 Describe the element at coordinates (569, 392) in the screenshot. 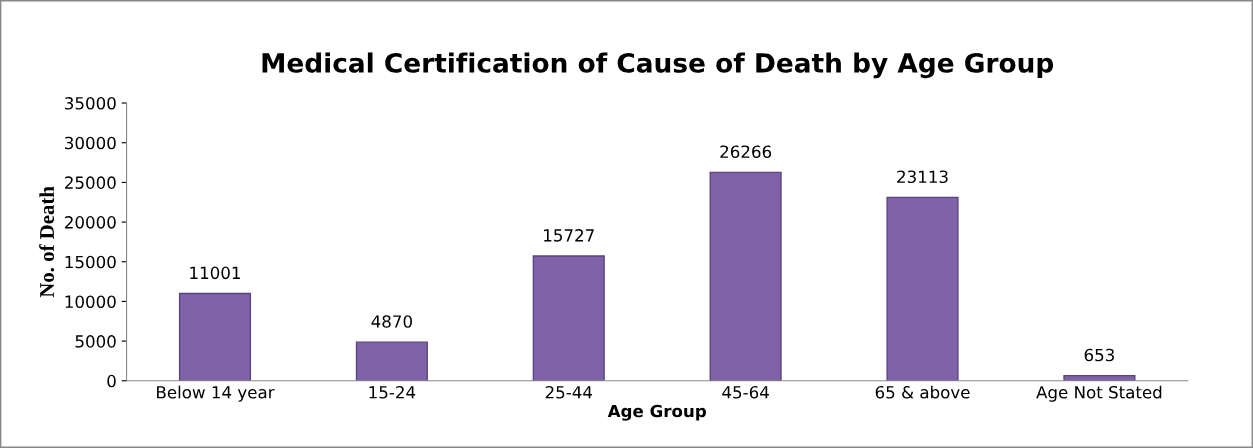

I see `x-tick-label: 25-44` at that location.